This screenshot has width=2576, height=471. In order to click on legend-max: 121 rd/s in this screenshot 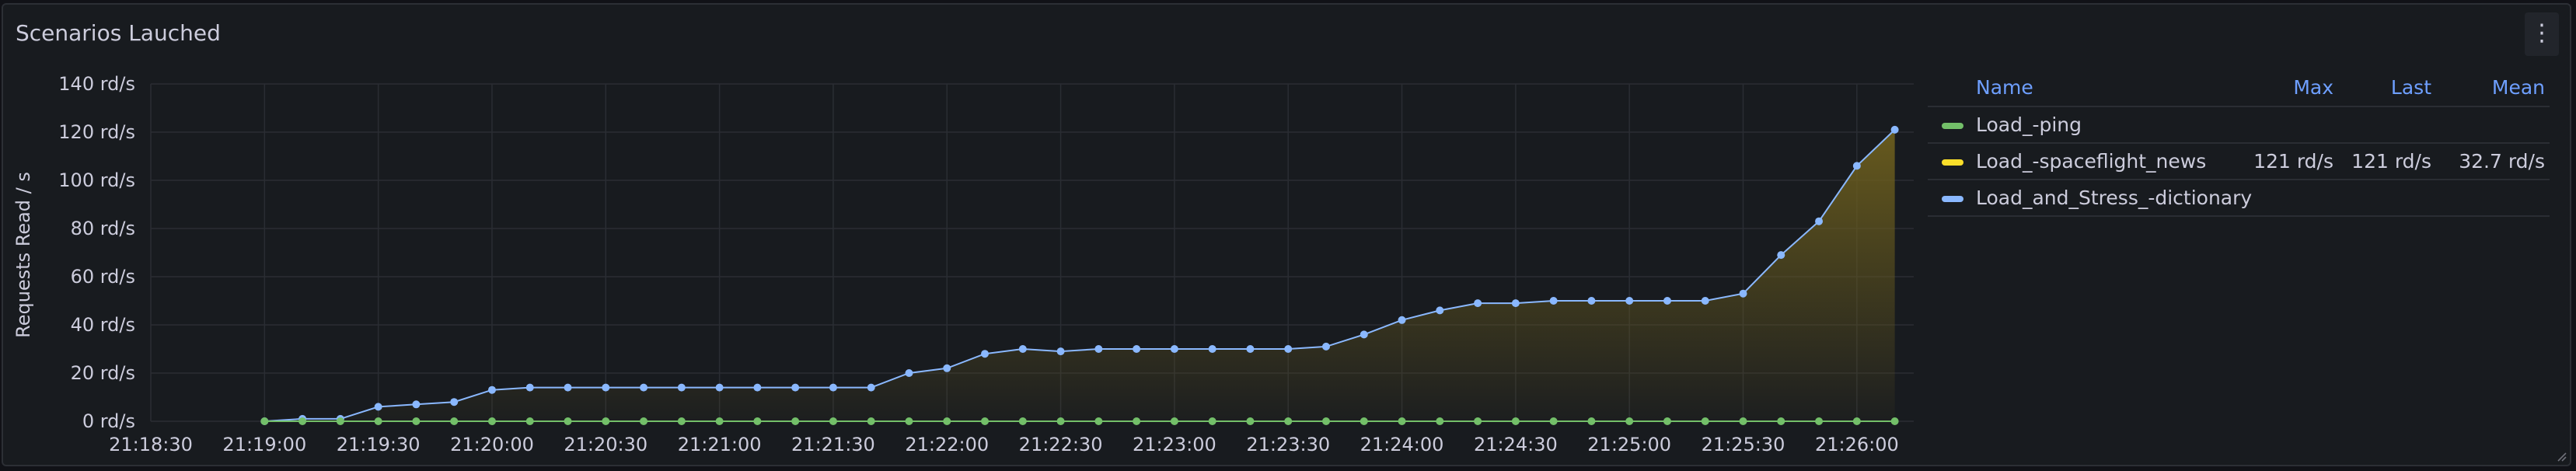, I will do `click(2293, 161)`.